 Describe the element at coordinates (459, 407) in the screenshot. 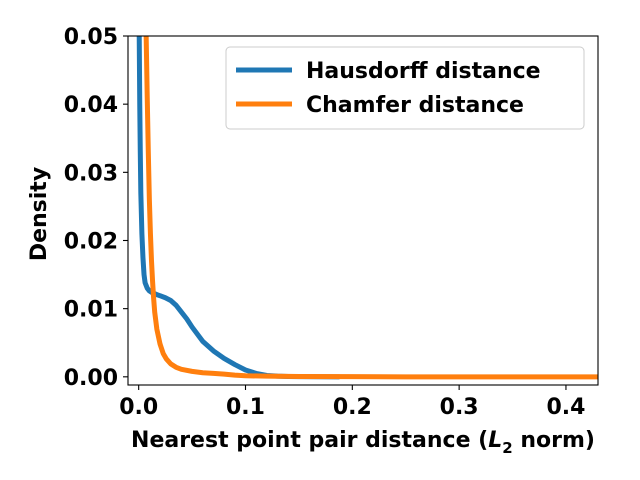

I see `x-tick-label: 0.3` at that location.